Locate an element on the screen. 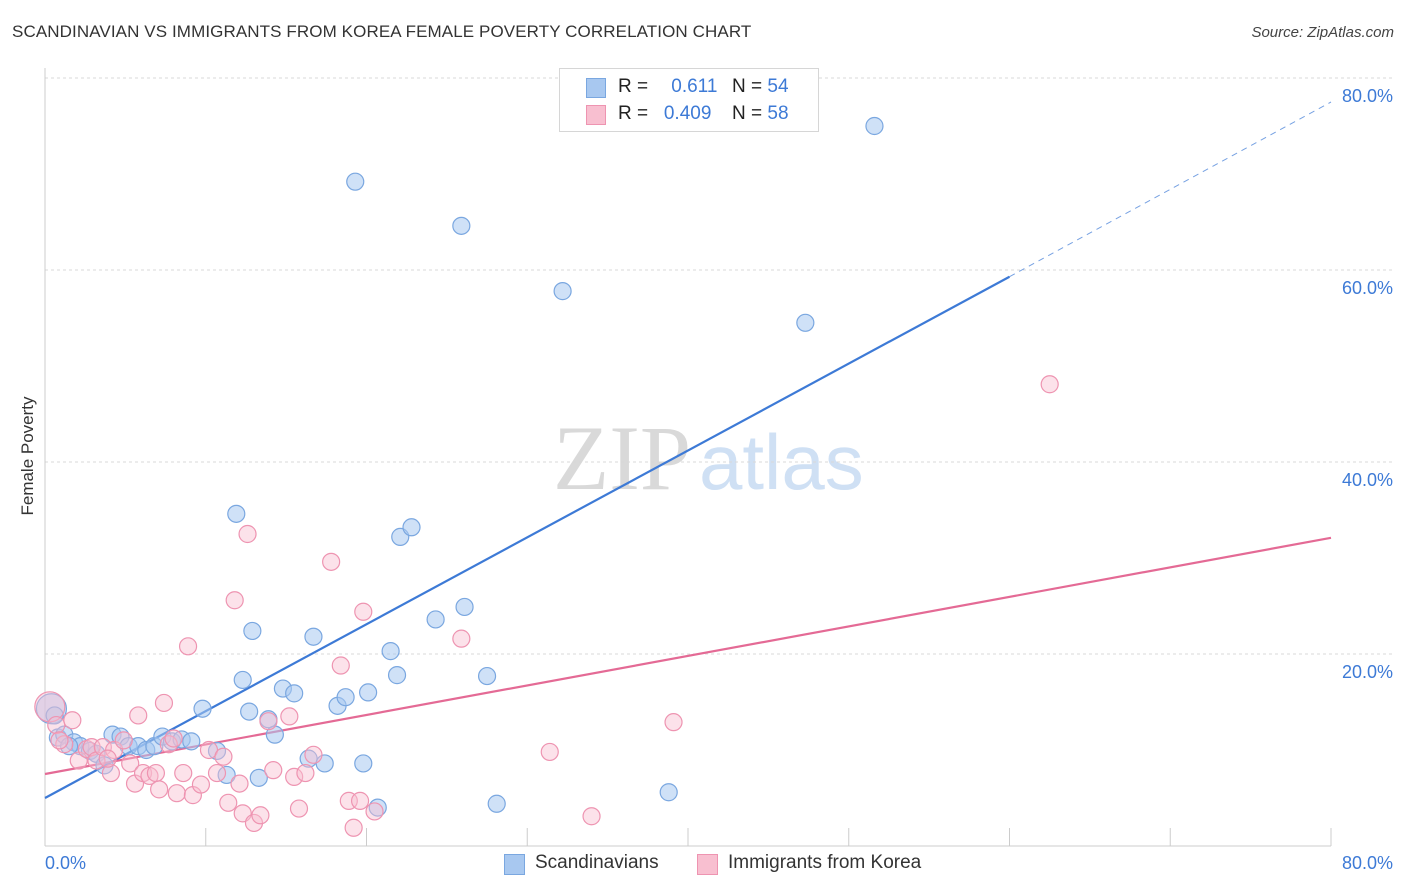 The height and width of the screenshot is (892, 1406). r-label: R = is located at coordinates (633, 113).